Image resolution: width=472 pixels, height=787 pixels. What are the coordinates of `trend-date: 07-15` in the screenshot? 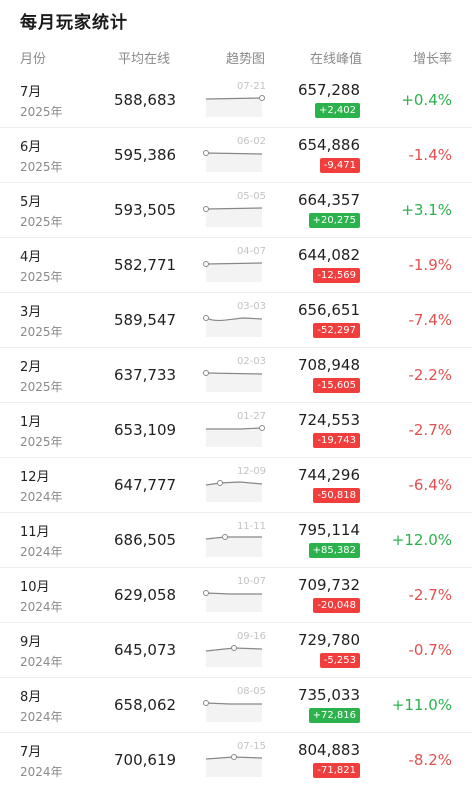 It's located at (251, 746).